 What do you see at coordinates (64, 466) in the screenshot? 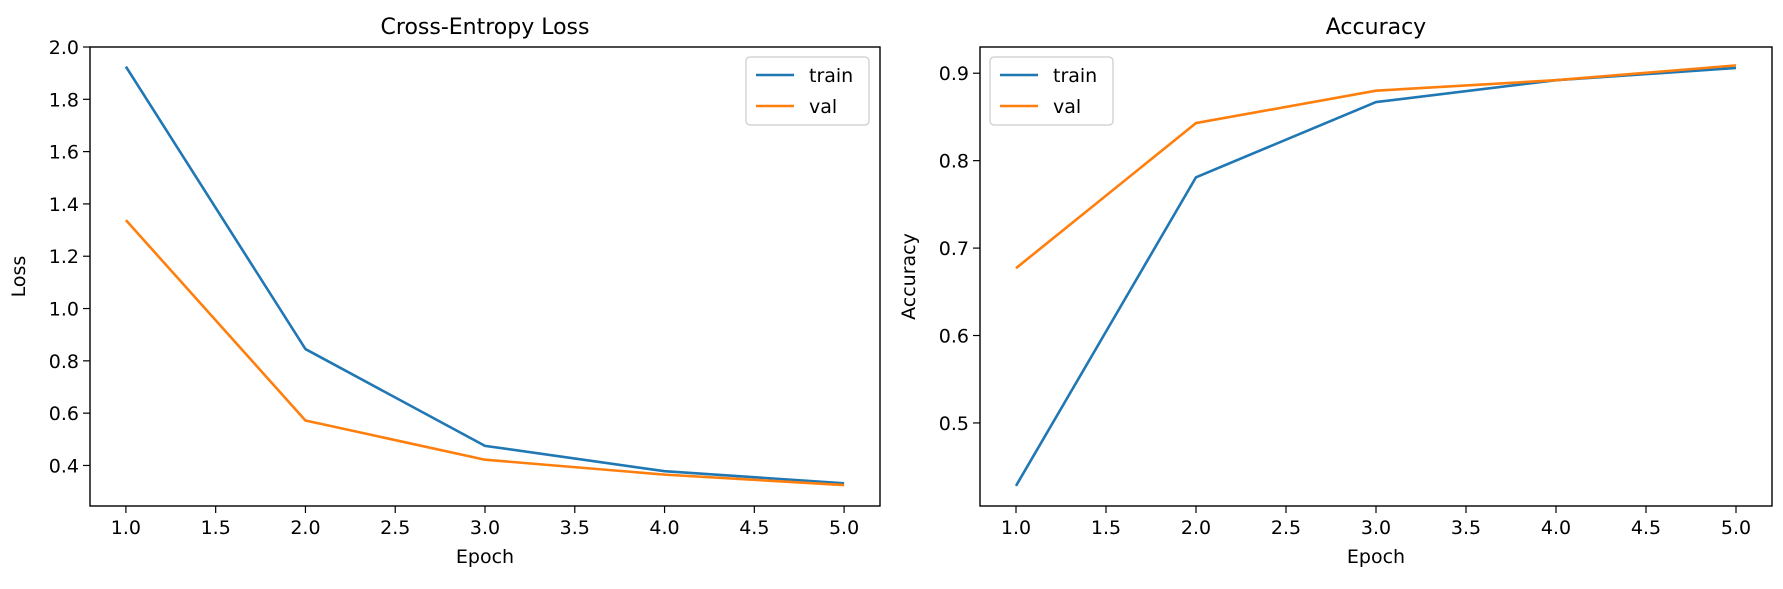
I see `y-tick-label: 0.4` at bounding box center [64, 466].